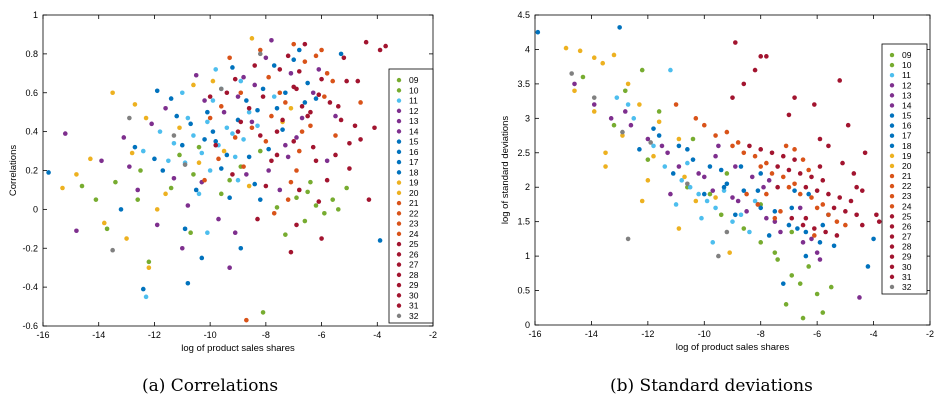 The width and height of the screenshot is (943, 412). What do you see at coordinates (907, 156) in the screenshot?
I see `legend-label-sd: 19` at bounding box center [907, 156].